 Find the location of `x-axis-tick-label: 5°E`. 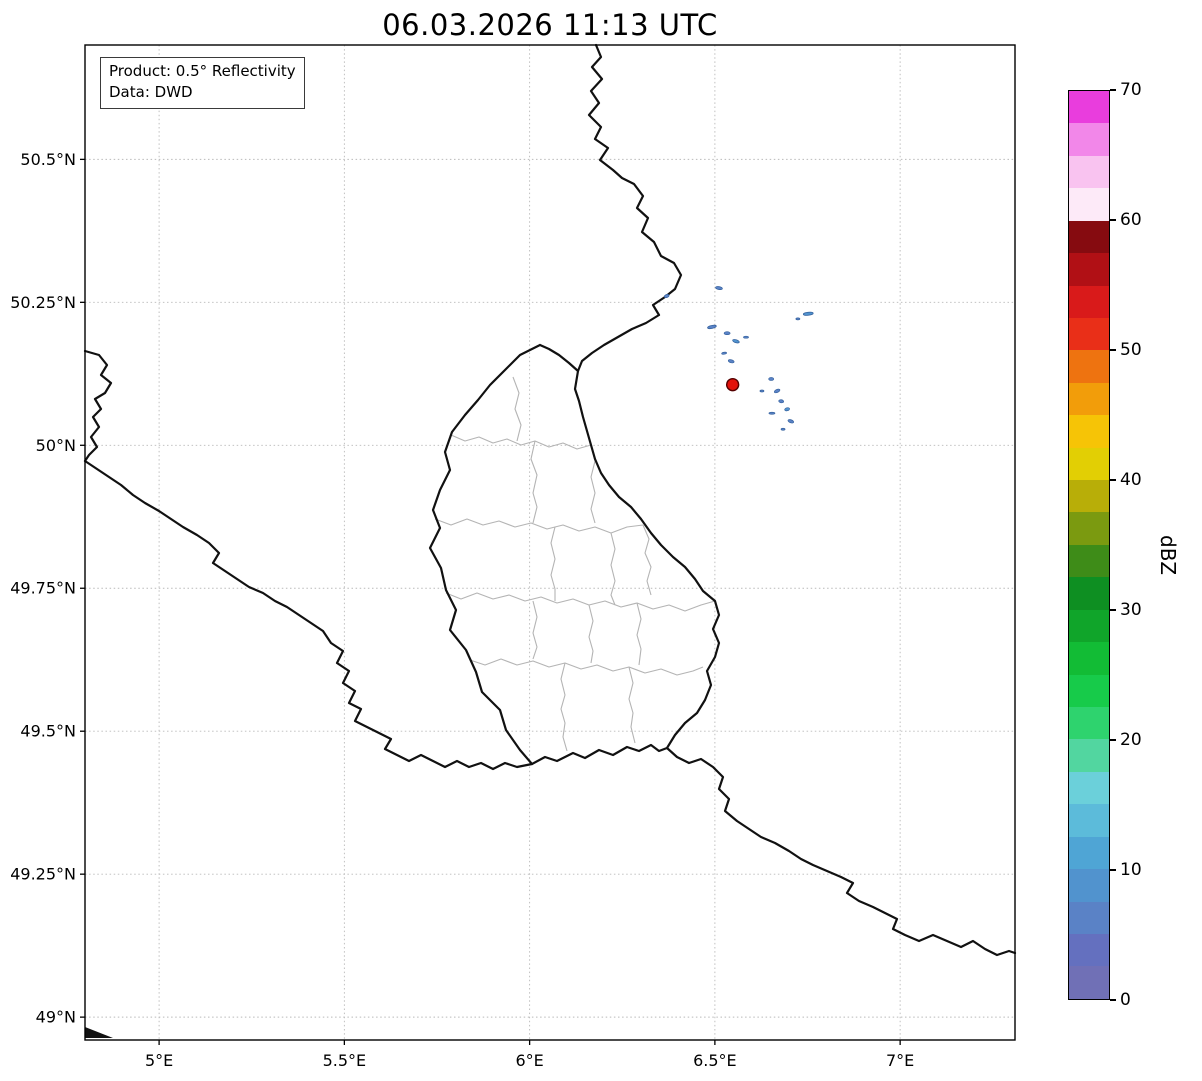

x-axis-tick-label: 5°E is located at coordinates (159, 1060).